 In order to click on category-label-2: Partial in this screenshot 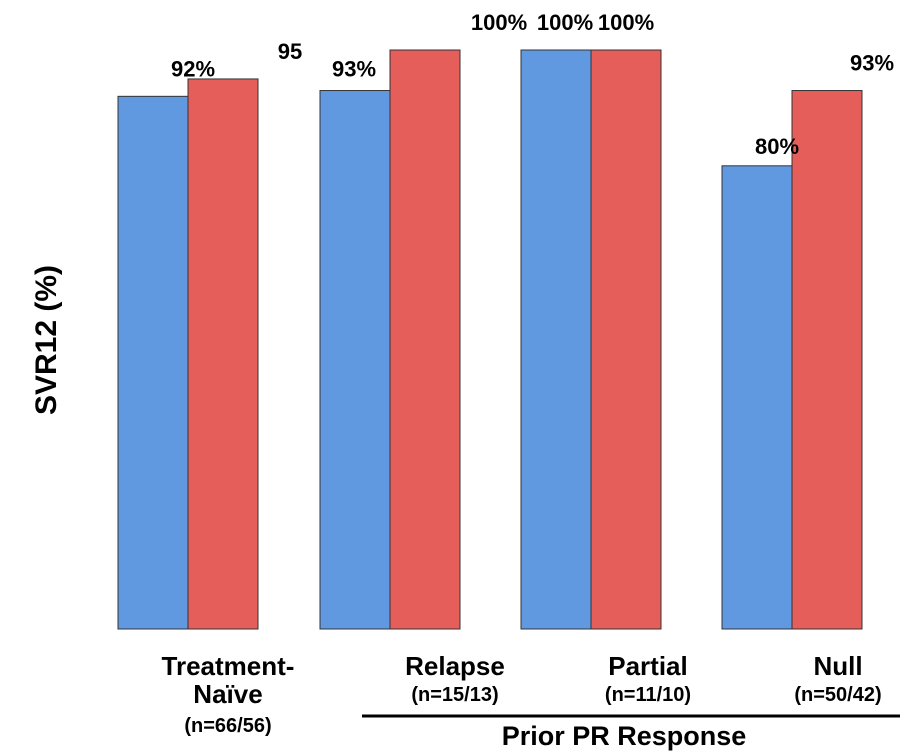, I will do `click(648, 666)`.